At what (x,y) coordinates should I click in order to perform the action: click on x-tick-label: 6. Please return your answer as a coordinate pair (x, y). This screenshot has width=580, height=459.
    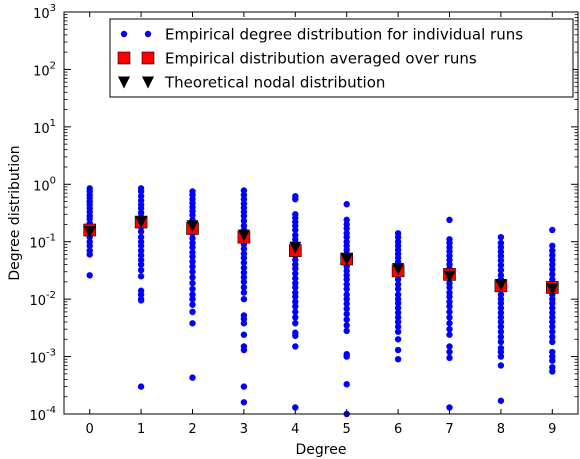
    Looking at the image, I should click on (398, 429).